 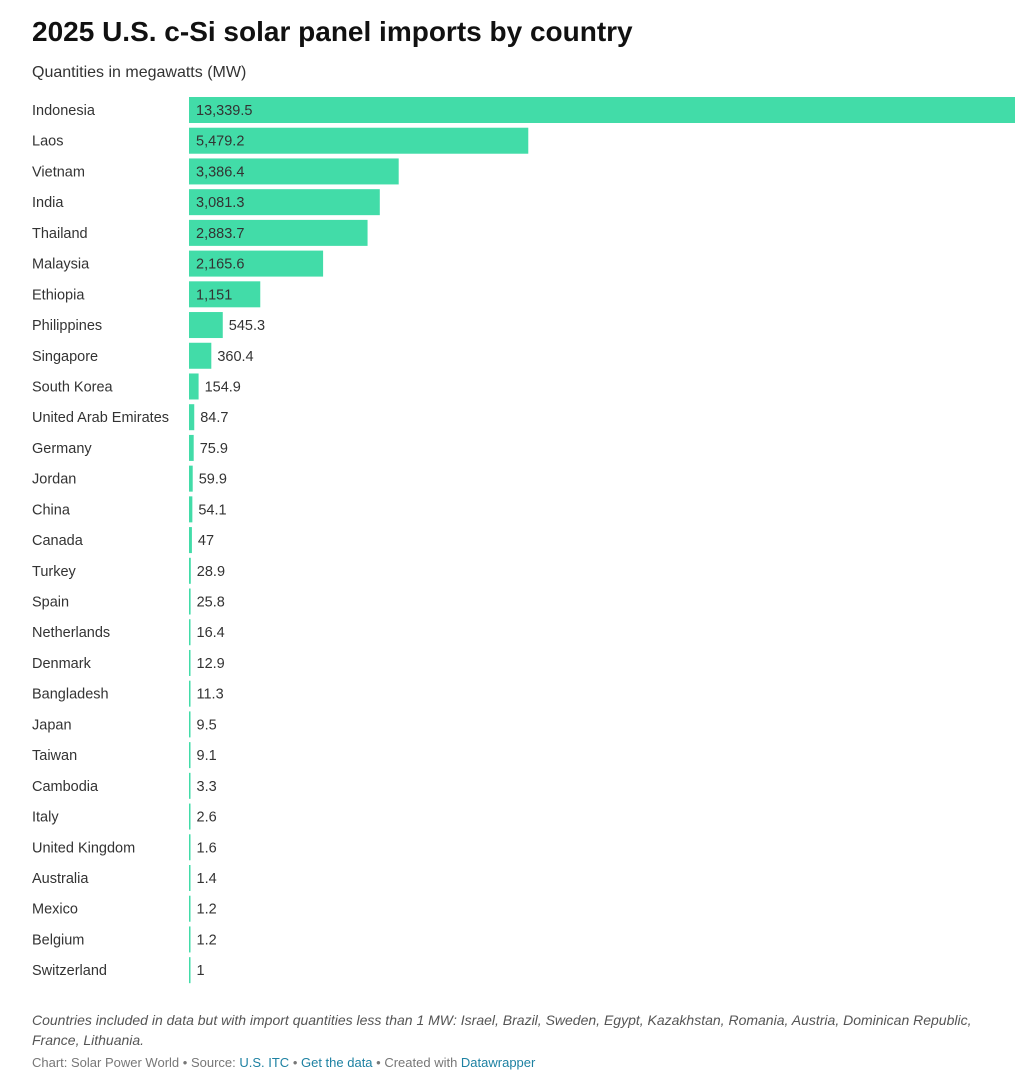 What do you see at coordinates (207, 879) in the screenshot?
I see `value-label: 1.4` at bounding box center [207, 879].